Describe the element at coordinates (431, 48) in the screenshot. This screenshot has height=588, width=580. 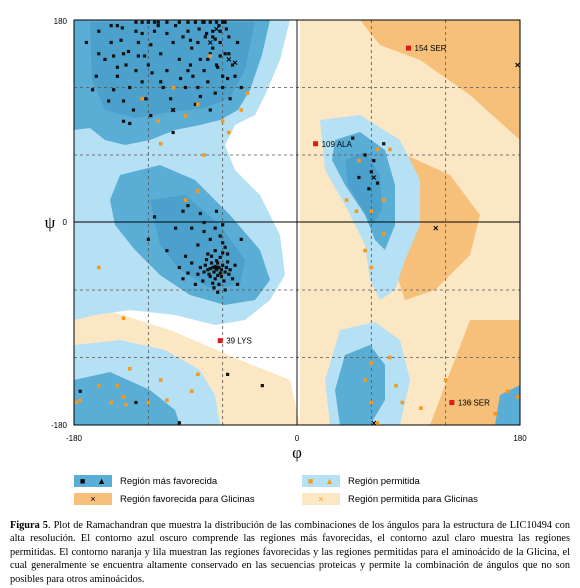
I see `outlier-label: 154 SER` at that location.